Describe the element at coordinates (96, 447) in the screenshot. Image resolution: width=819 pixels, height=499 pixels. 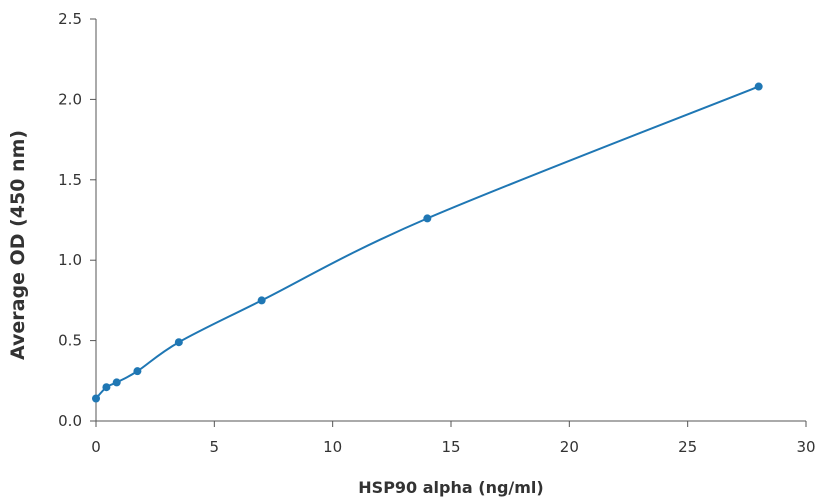
I see `x-tick-label: 0` at that location.